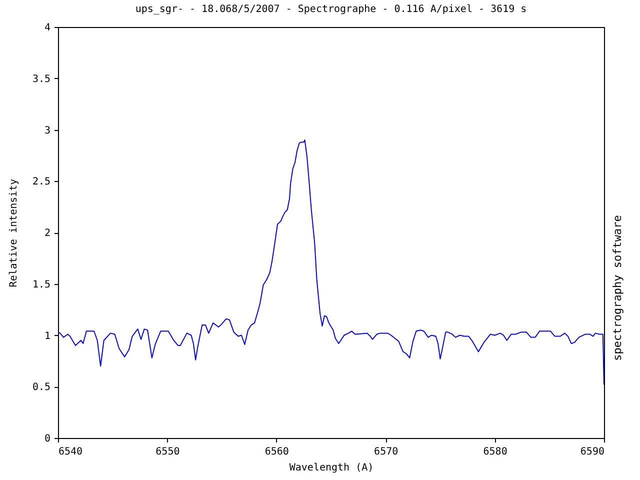  Describe the element at coordinates (168, 452) in the screenshot. I see `x-tick-label: 6550` at that location.